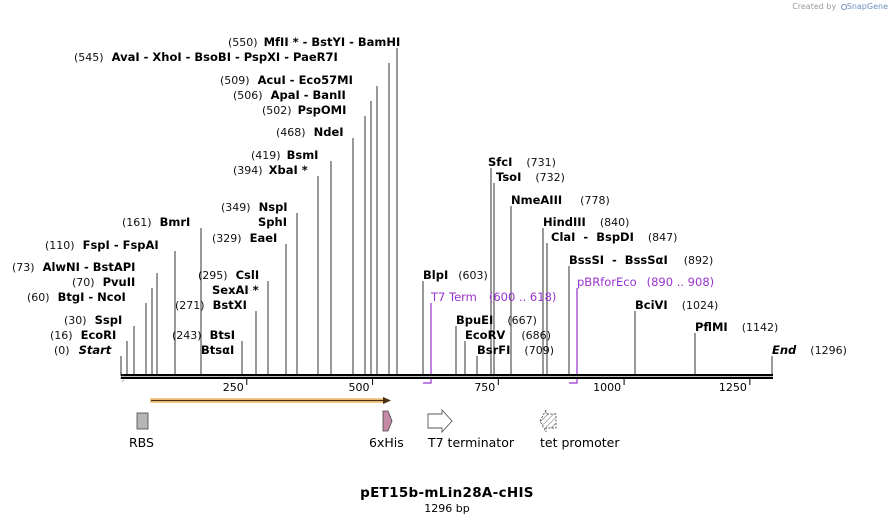 The width and height of the screenshot is (894, 524). Describe the element at coordinates (814, 6) in the screenshot. I see `credit-text: Created by` at that location.